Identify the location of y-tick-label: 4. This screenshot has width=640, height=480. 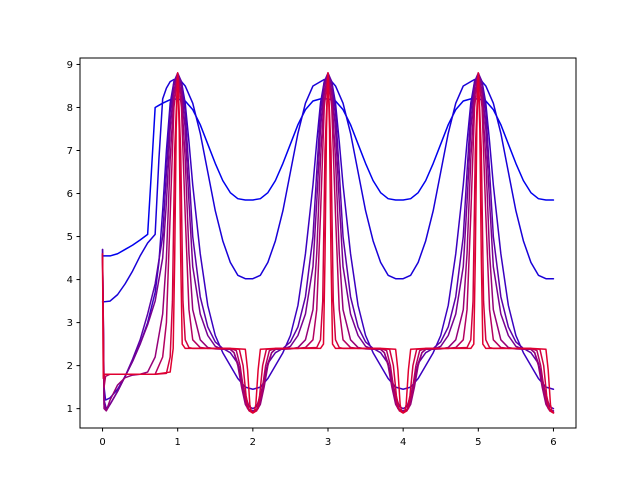
(70, 280).